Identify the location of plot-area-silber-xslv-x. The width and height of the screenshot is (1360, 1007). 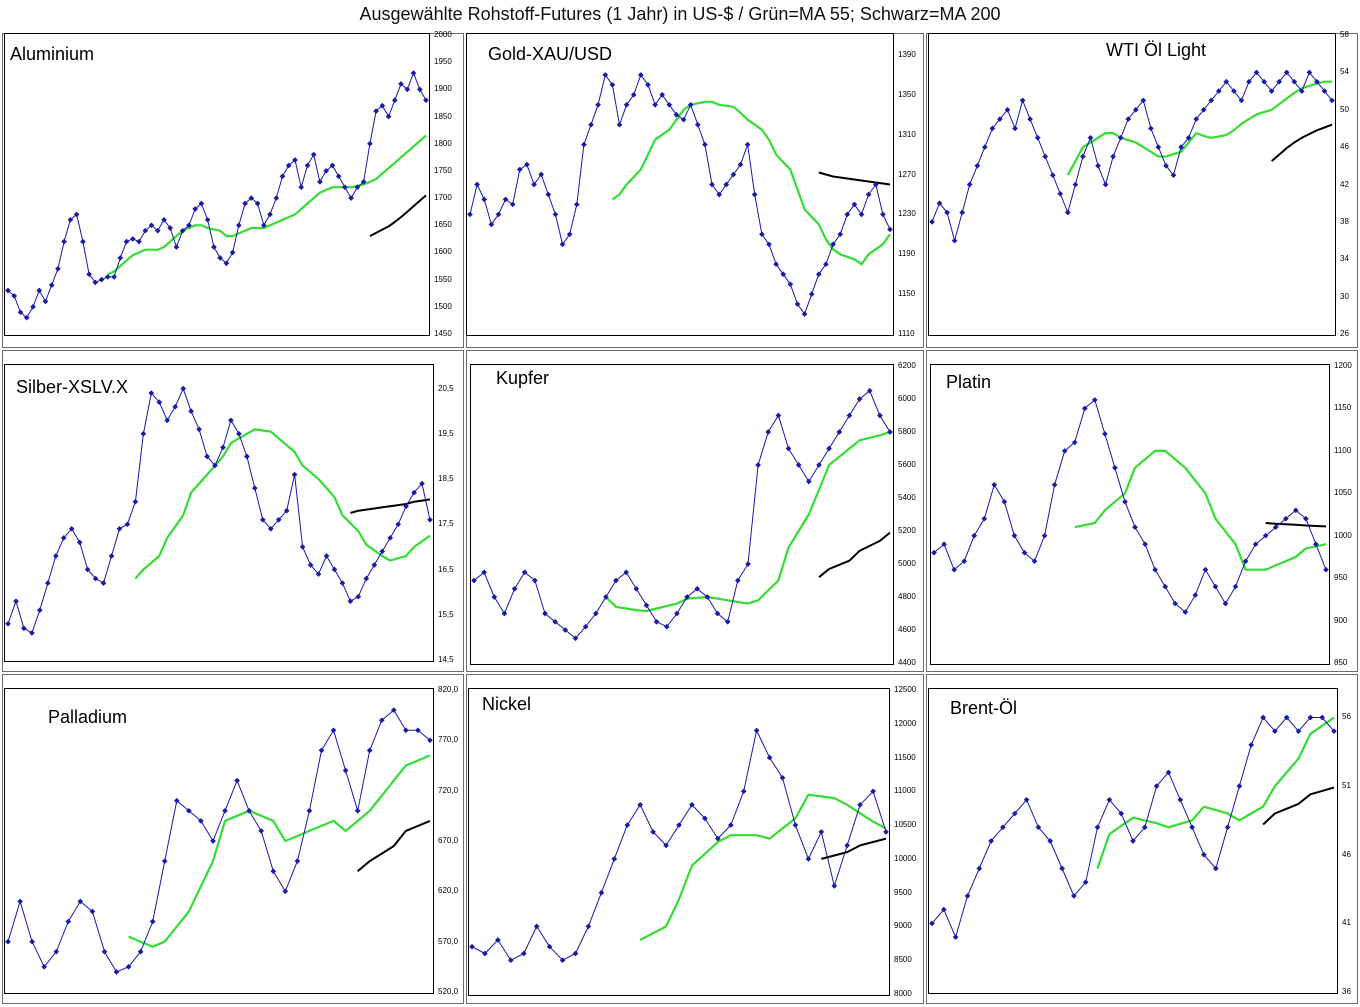
(219, 513).